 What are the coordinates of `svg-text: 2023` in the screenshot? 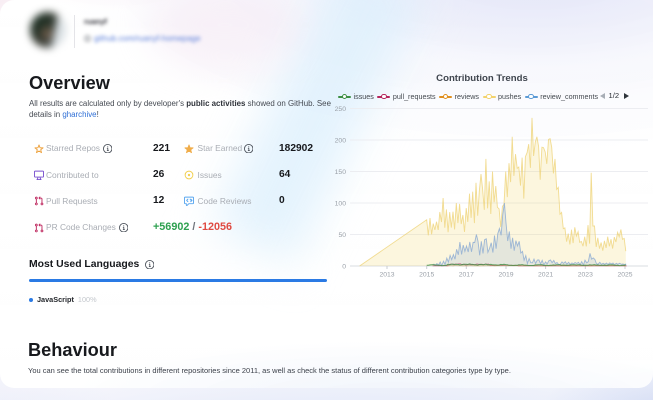 It's located at (585, 275).